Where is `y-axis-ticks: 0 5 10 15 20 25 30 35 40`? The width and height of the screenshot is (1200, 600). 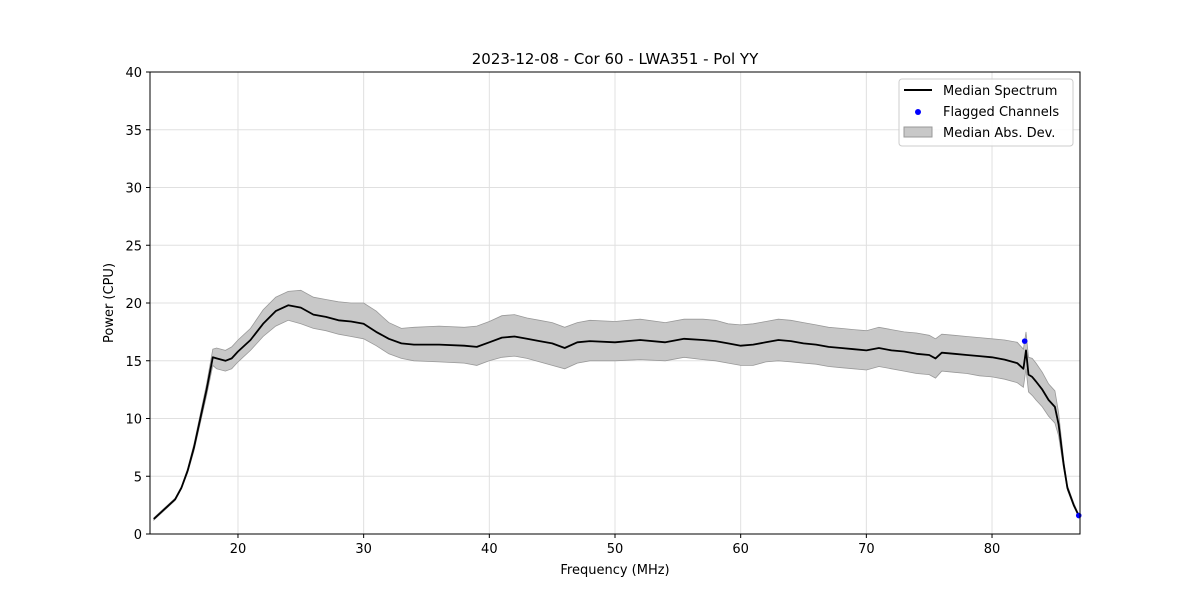
y-axis-ticks: 0 5 10 15 20 25 30 35 40 is located at coordinates (137, 304).